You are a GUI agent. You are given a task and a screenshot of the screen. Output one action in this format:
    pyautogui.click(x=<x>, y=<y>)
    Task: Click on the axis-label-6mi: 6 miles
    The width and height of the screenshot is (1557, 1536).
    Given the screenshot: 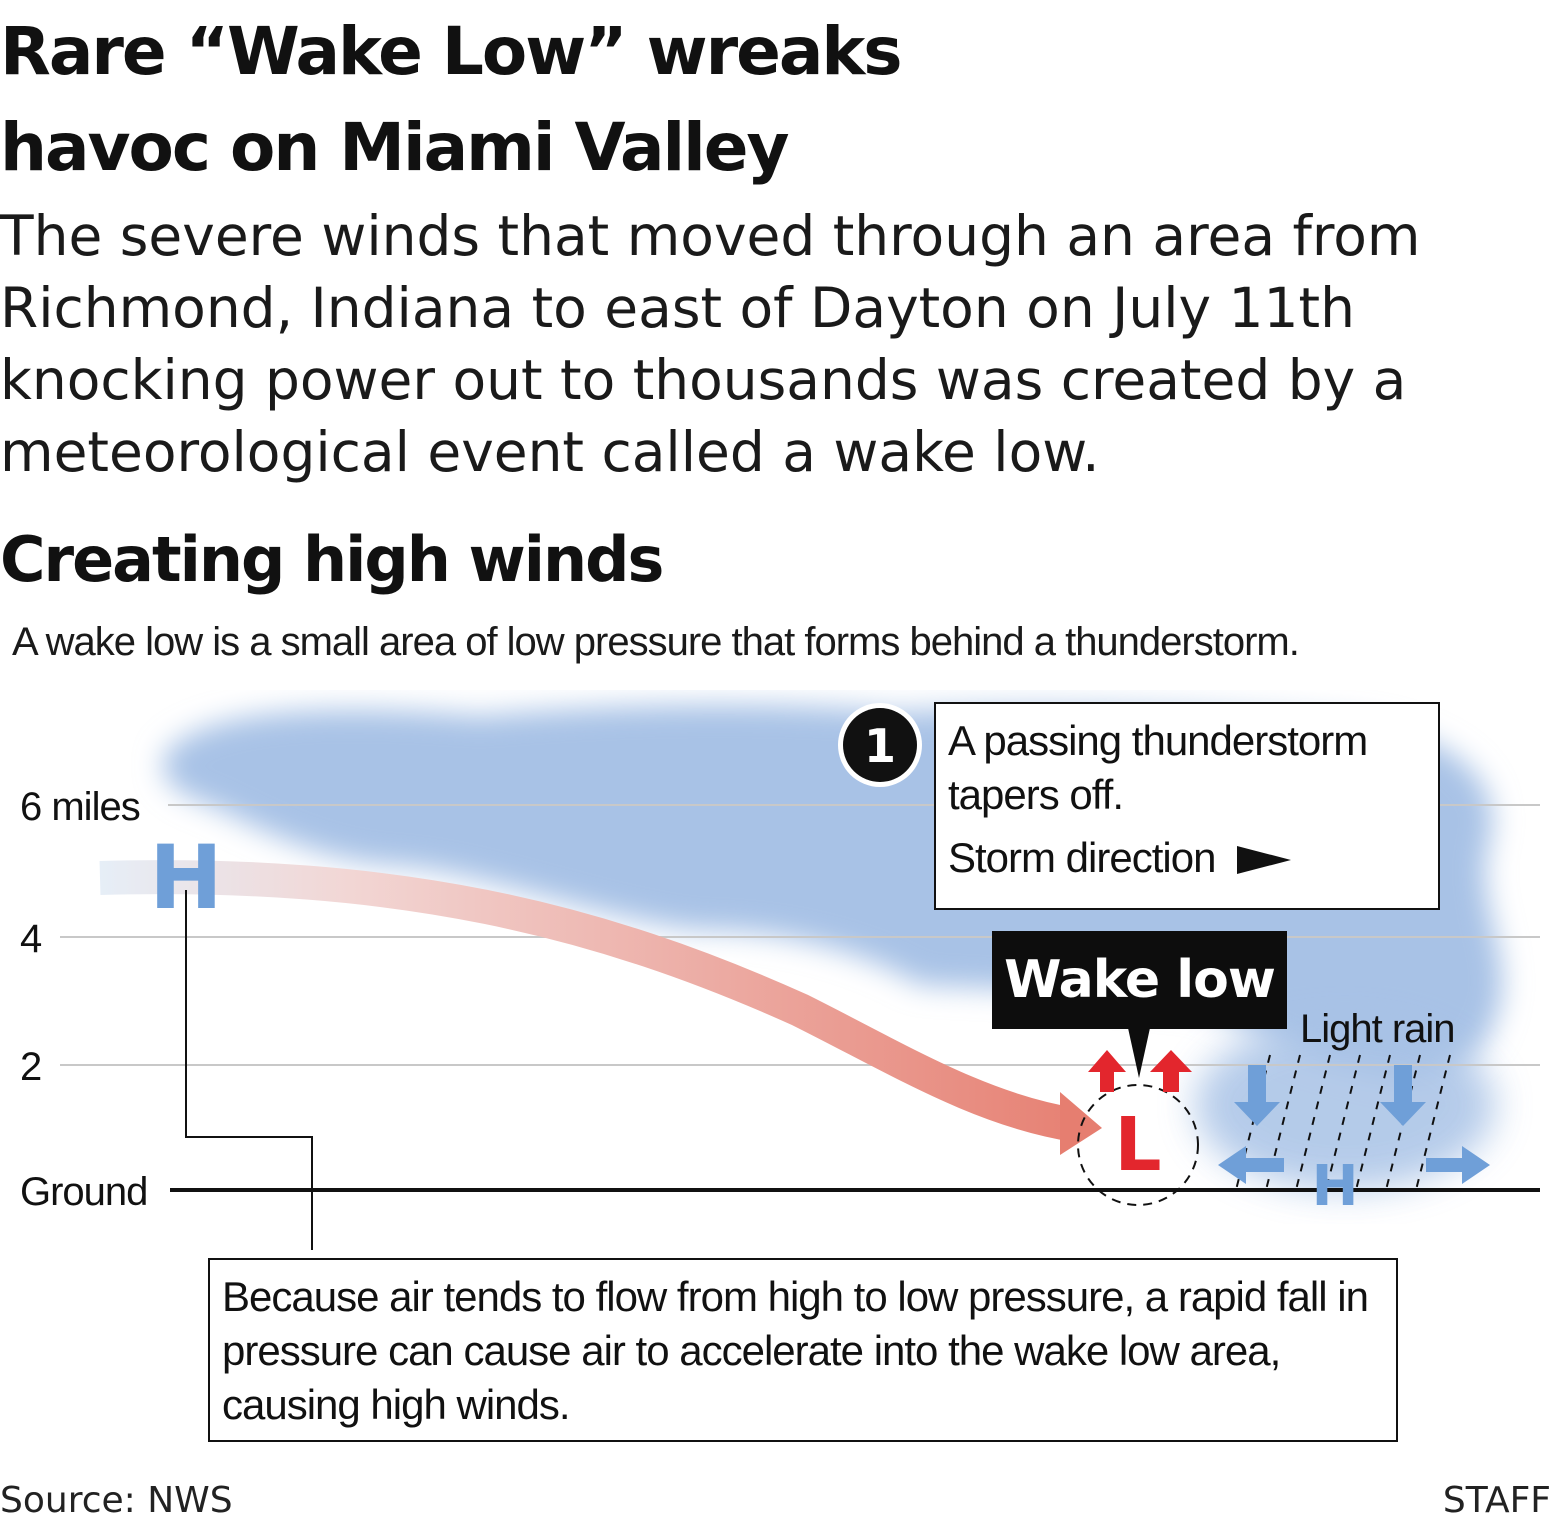 What is the action you would take?
    pyautogui.click(x=80, y=807)
    